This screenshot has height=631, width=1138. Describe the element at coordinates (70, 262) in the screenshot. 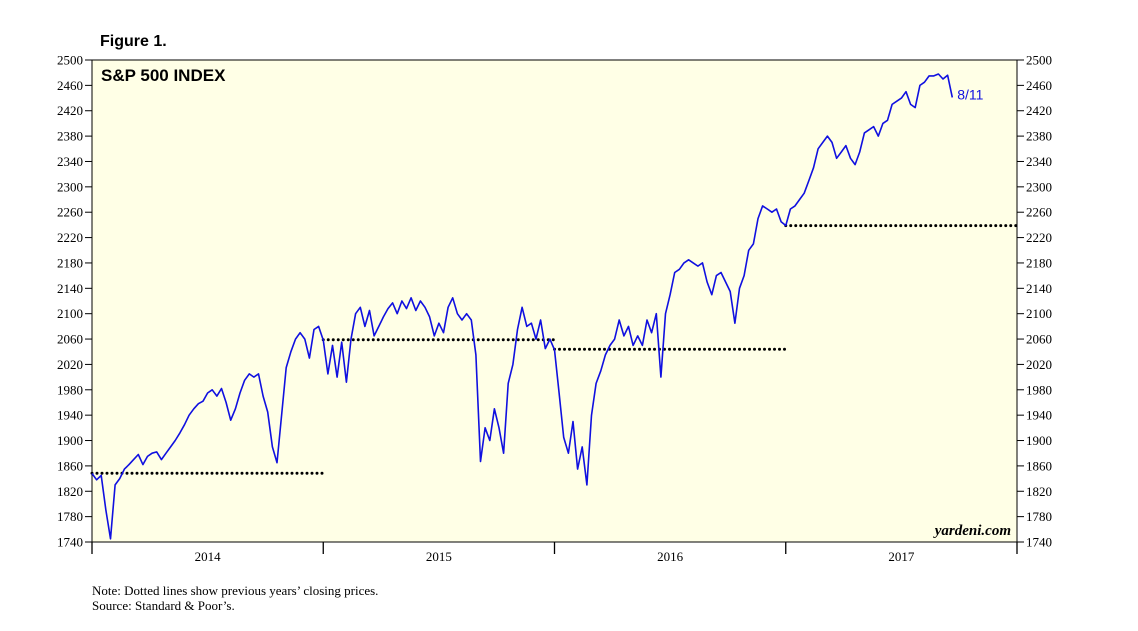

I see `y-tick-label-left: 2180` at that location.